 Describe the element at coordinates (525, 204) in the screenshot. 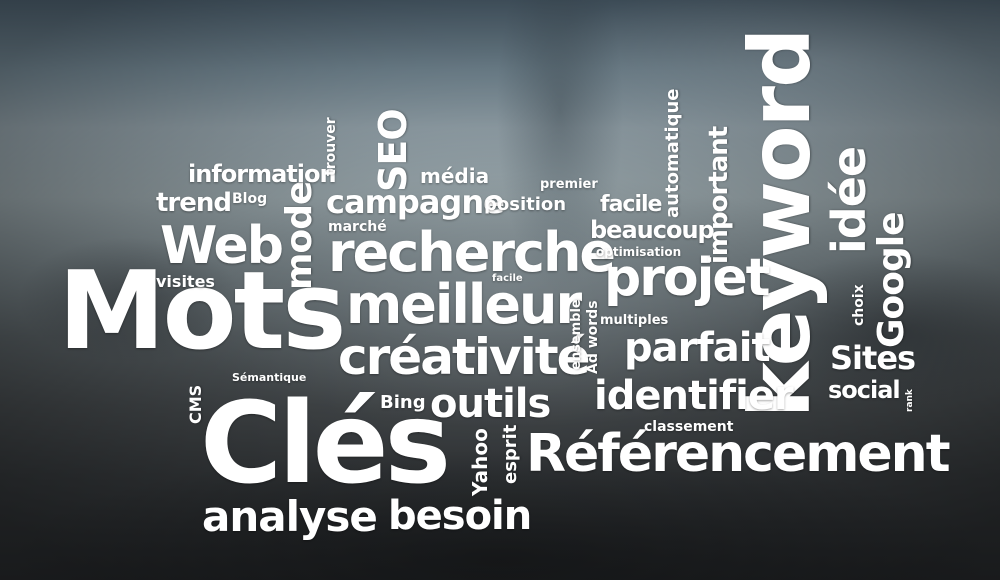

I see `word-position: position` at that location.